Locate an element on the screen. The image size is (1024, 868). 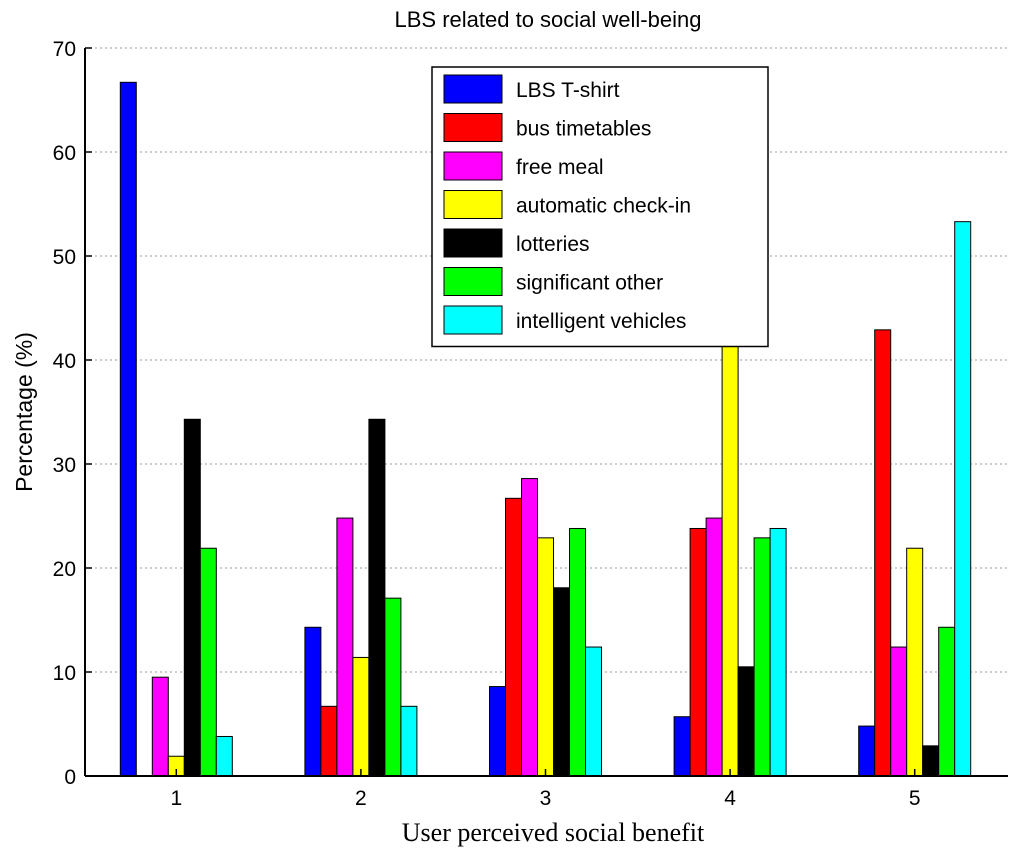
x-tick-label-3: 3 is located at coordinates (546, 798).